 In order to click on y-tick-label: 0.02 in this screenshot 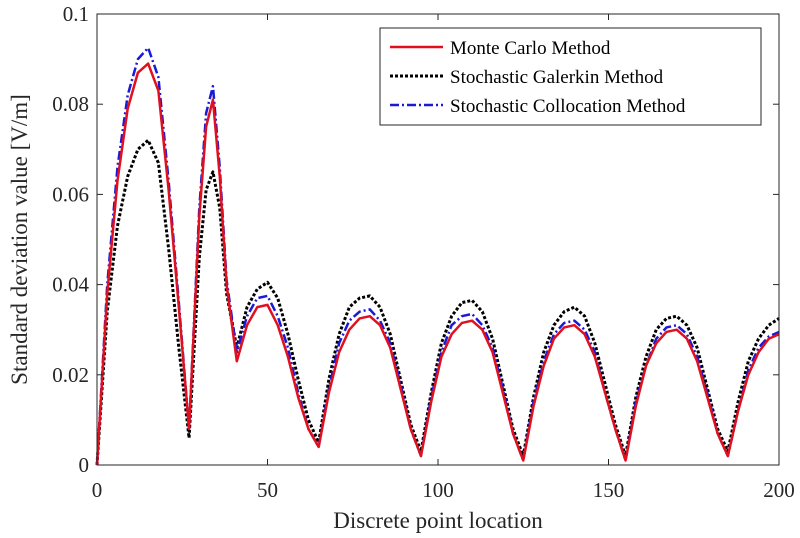, I will do `click(70, 375)`.